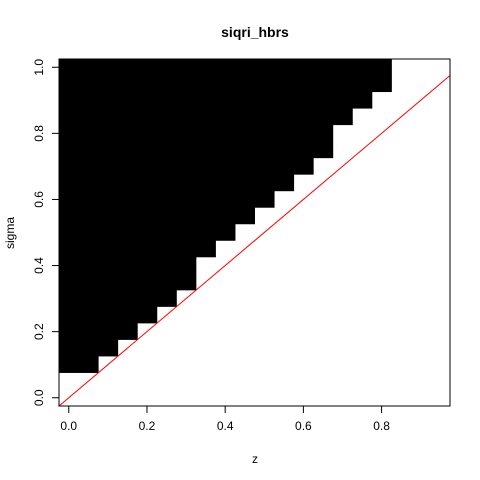  Describe the element at coordinates (39, 331) in the screenshot. I see `y-tick-label: 0.2` at that location.